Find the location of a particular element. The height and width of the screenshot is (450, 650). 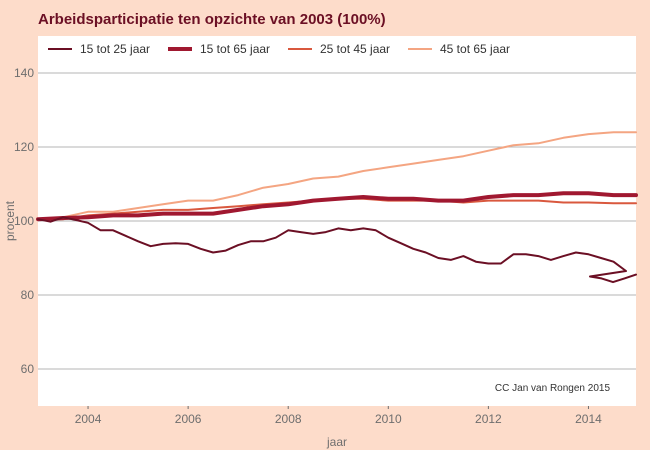

y-tick-label: 100 is located at coordinates (24, 221).